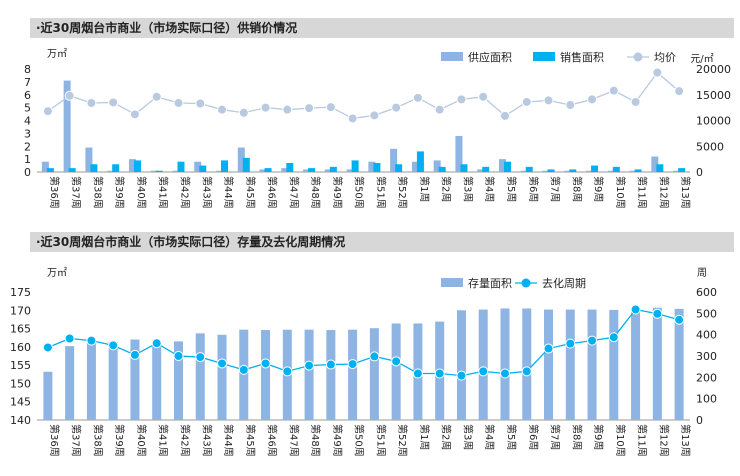  What do you see at coordinates (706, 356) in the screenshot?
I see `chart2-y-right-tick: 300` at bounding box center [706, 356].